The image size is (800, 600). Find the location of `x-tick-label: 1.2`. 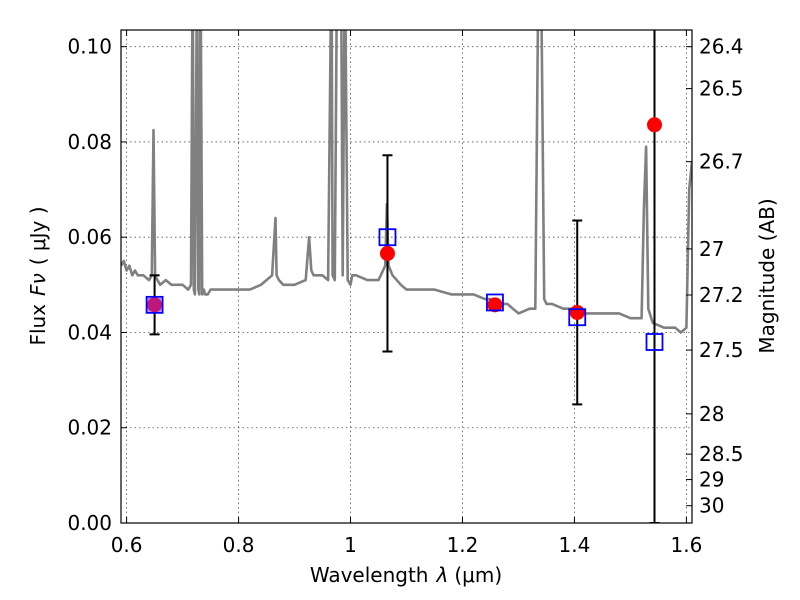

x-tick-label: 1.2 is located at coordinates (463, 545).